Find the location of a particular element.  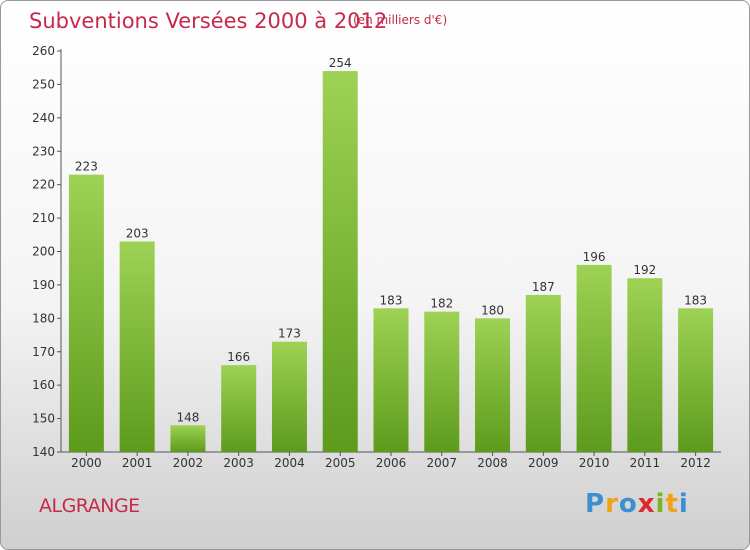

logo-letter: r is located at coordinates (612, 504).